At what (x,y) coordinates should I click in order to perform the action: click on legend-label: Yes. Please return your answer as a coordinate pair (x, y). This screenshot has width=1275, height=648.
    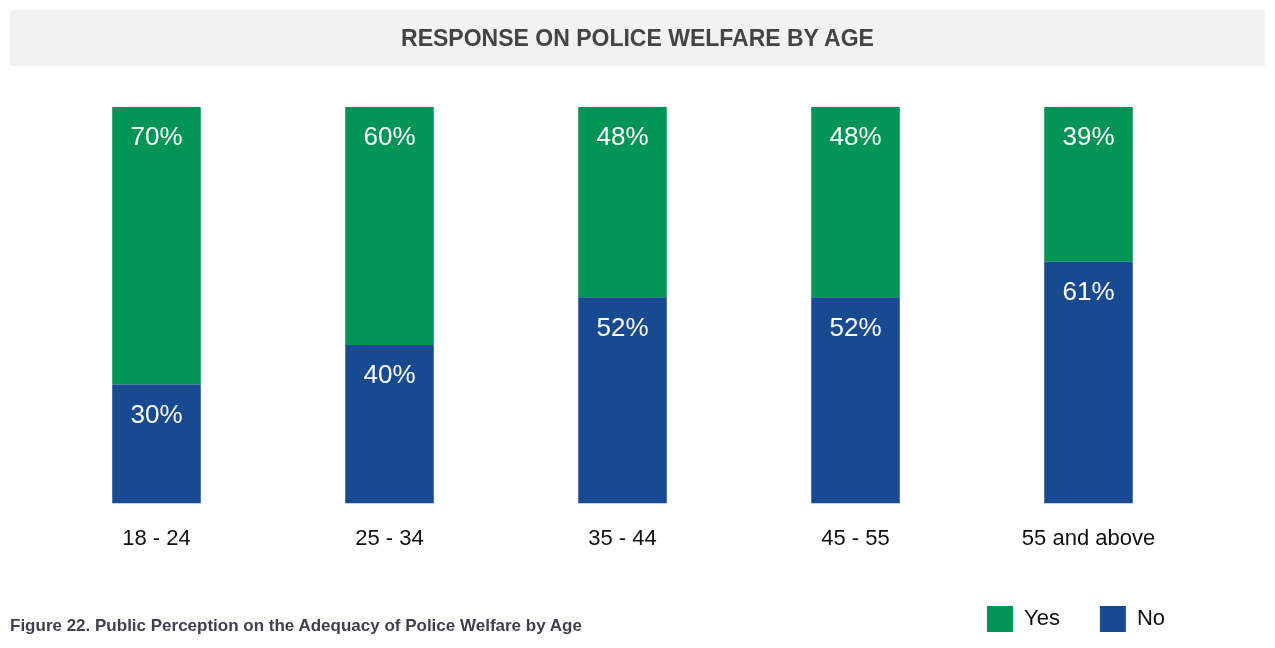
    Looking at the image, I should click on (1041, 618).